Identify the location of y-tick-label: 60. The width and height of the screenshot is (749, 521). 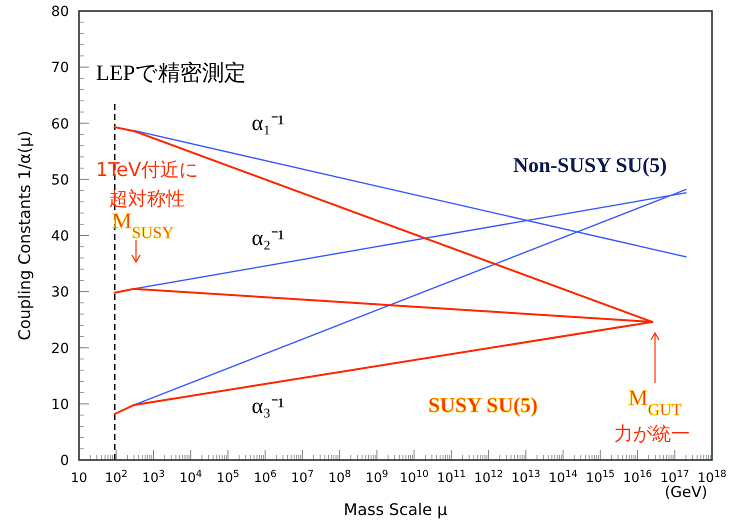
(60, 124).